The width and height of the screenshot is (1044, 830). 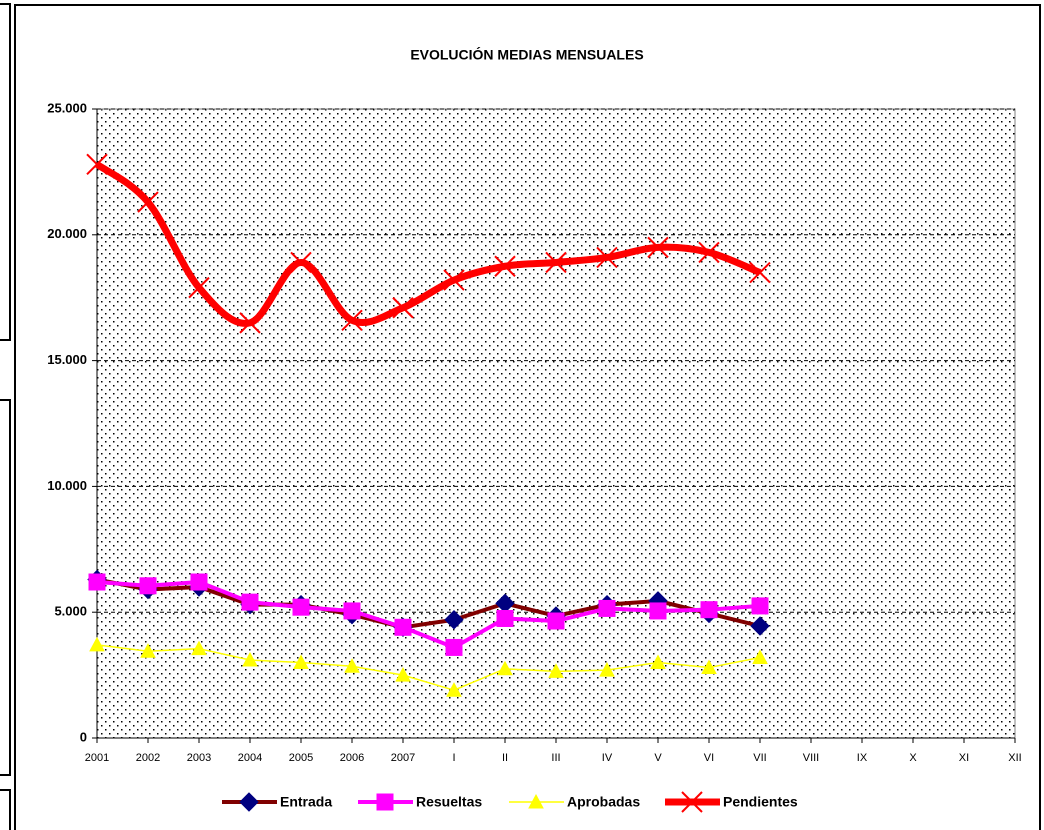 What do you see at coordinates (603, 802) in the screenshot?
I see `legend-label: Aprobadas` at bounding box center [603, 802].